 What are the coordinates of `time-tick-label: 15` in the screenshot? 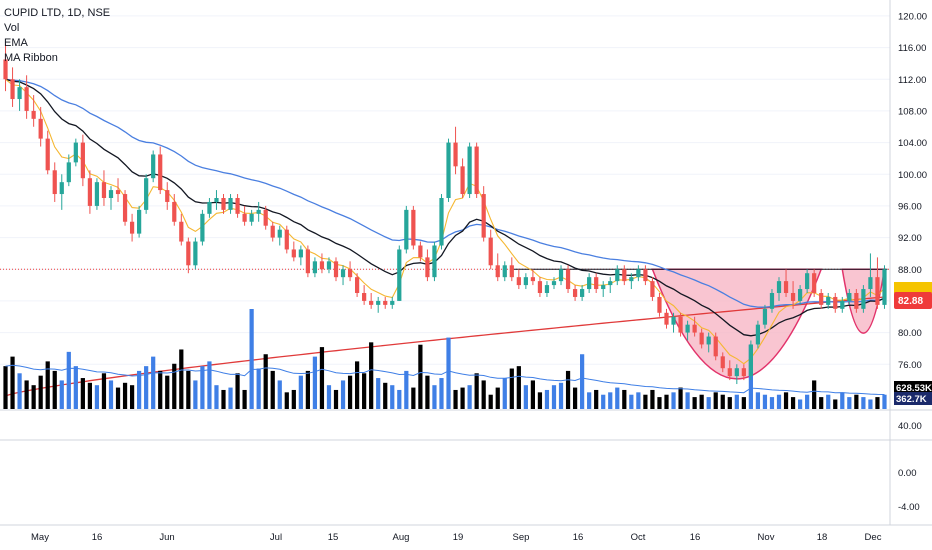 It's located at (333, 537).